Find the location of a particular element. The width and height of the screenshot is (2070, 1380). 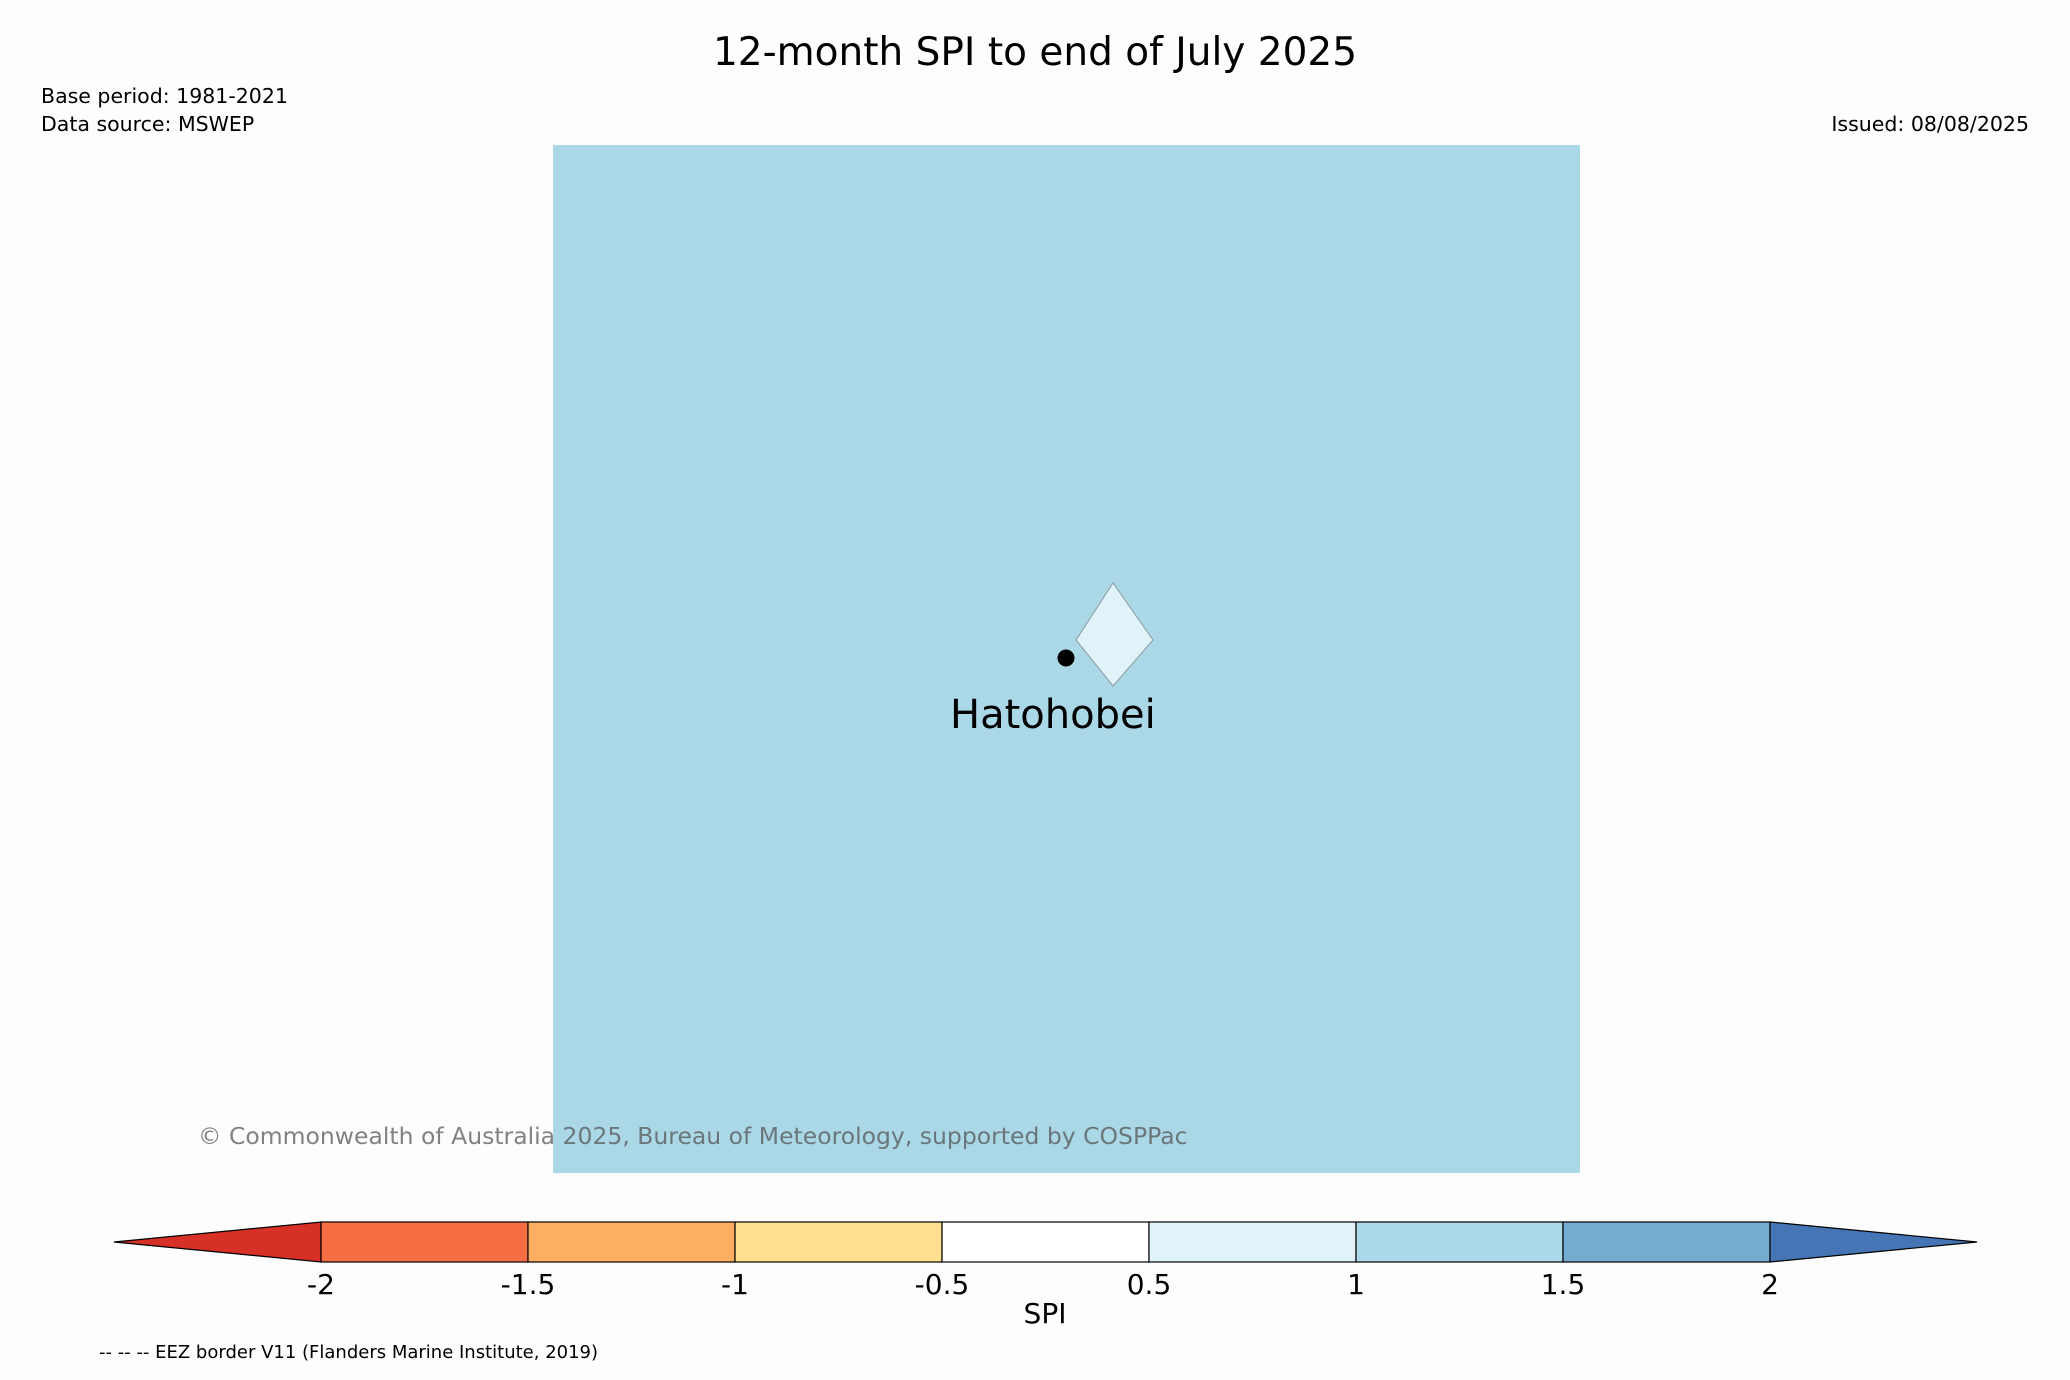

colorbar-tick-label: -1.5 is located at coordinates (528, 1284).